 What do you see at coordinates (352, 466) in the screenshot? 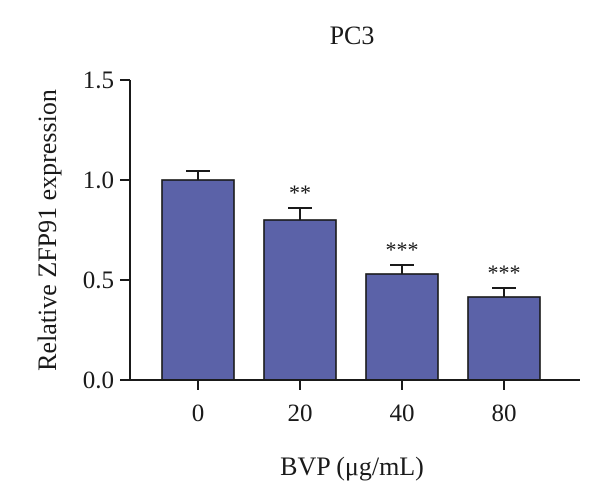
I see `x-axis-label: BVP (μg/mL)` at bounding box center [352, 466].